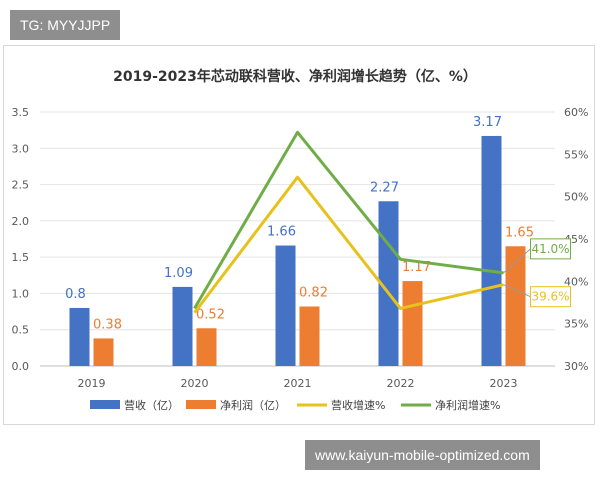  I want to click on revenue-bar-label: 3.17, so click(487, 122).